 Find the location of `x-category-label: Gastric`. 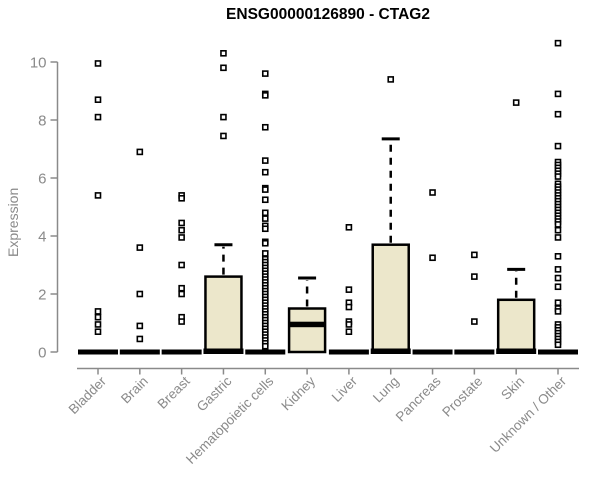

x-category-label: Gastric is located at coordinates (214, 393).